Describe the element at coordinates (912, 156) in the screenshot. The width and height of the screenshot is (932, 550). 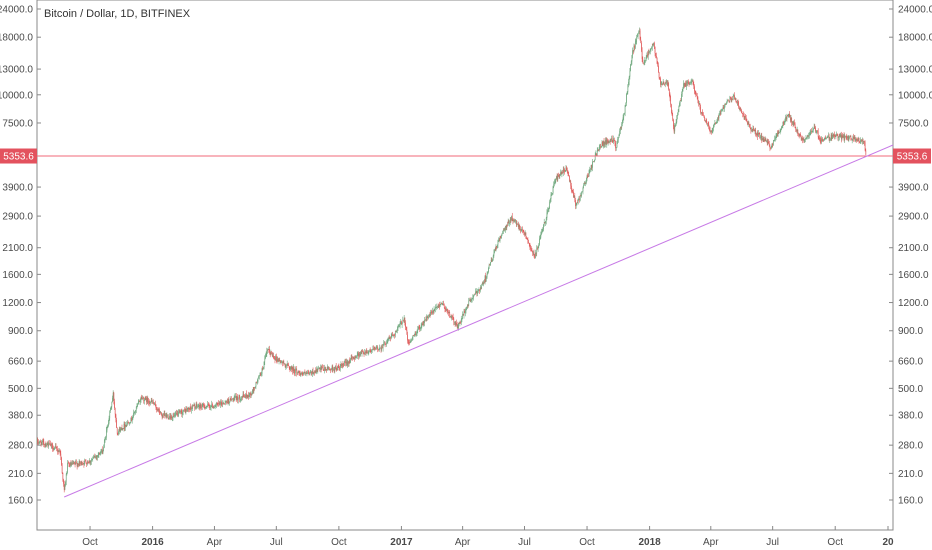
I see `price-tag-right: 5353.6` at that location.